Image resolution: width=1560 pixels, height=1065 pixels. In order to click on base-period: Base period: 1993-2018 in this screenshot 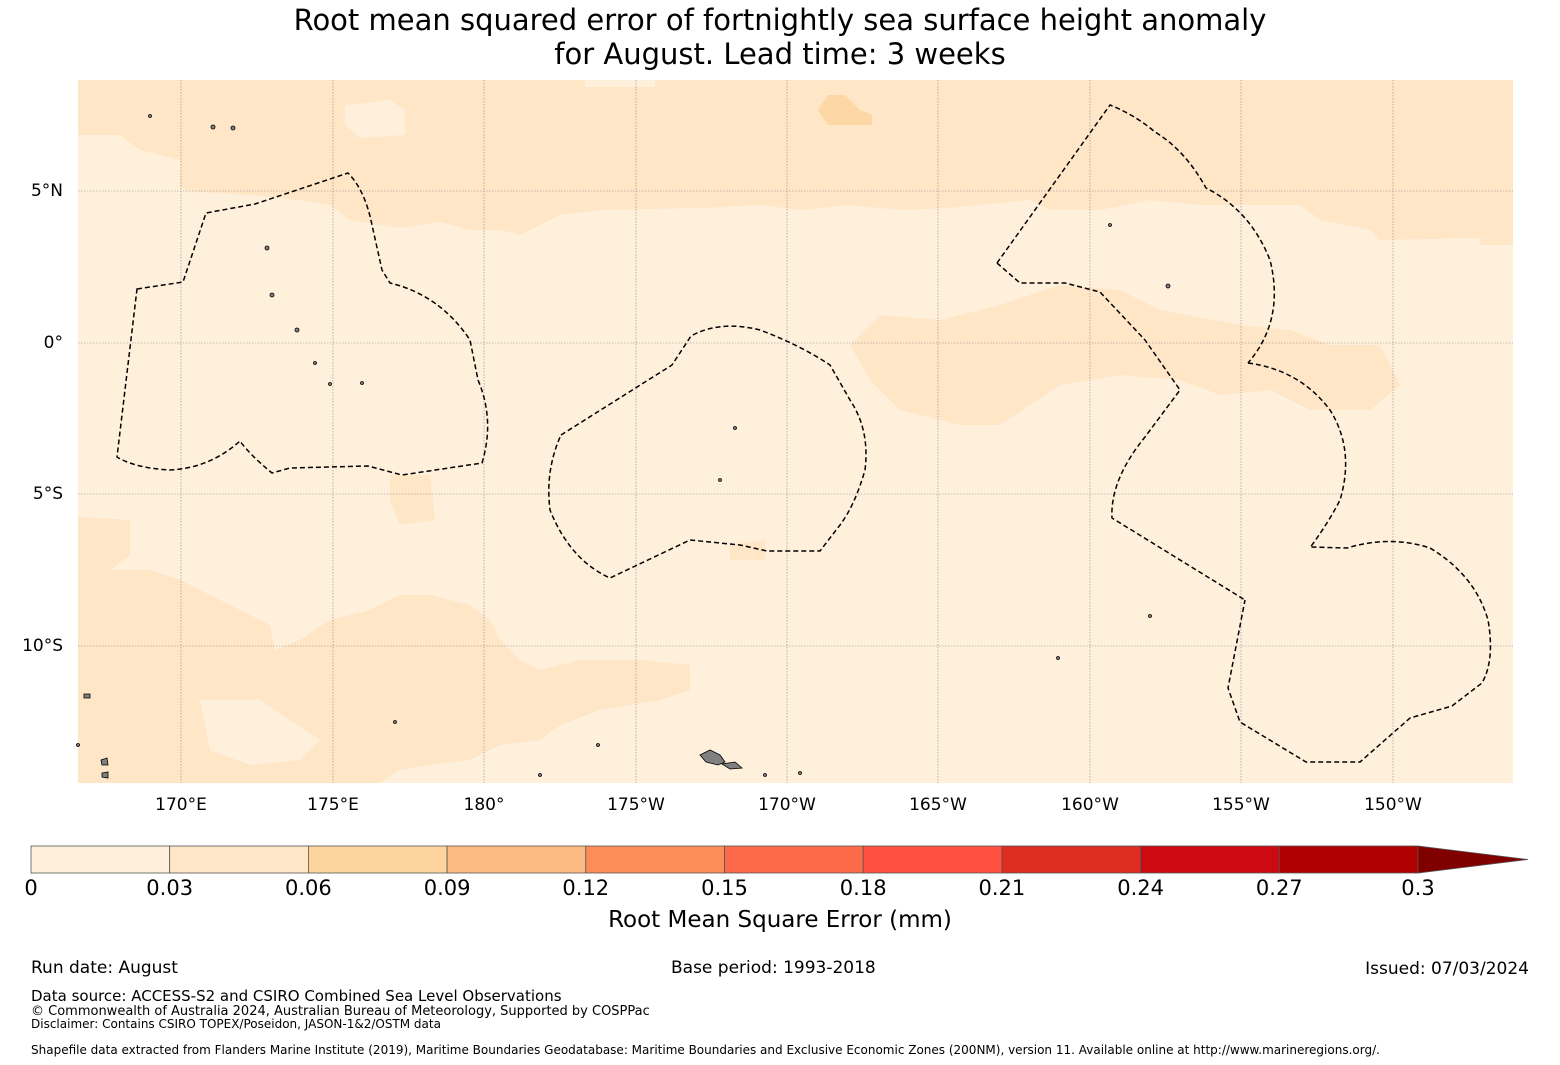, I will do `click(773, 968)`.